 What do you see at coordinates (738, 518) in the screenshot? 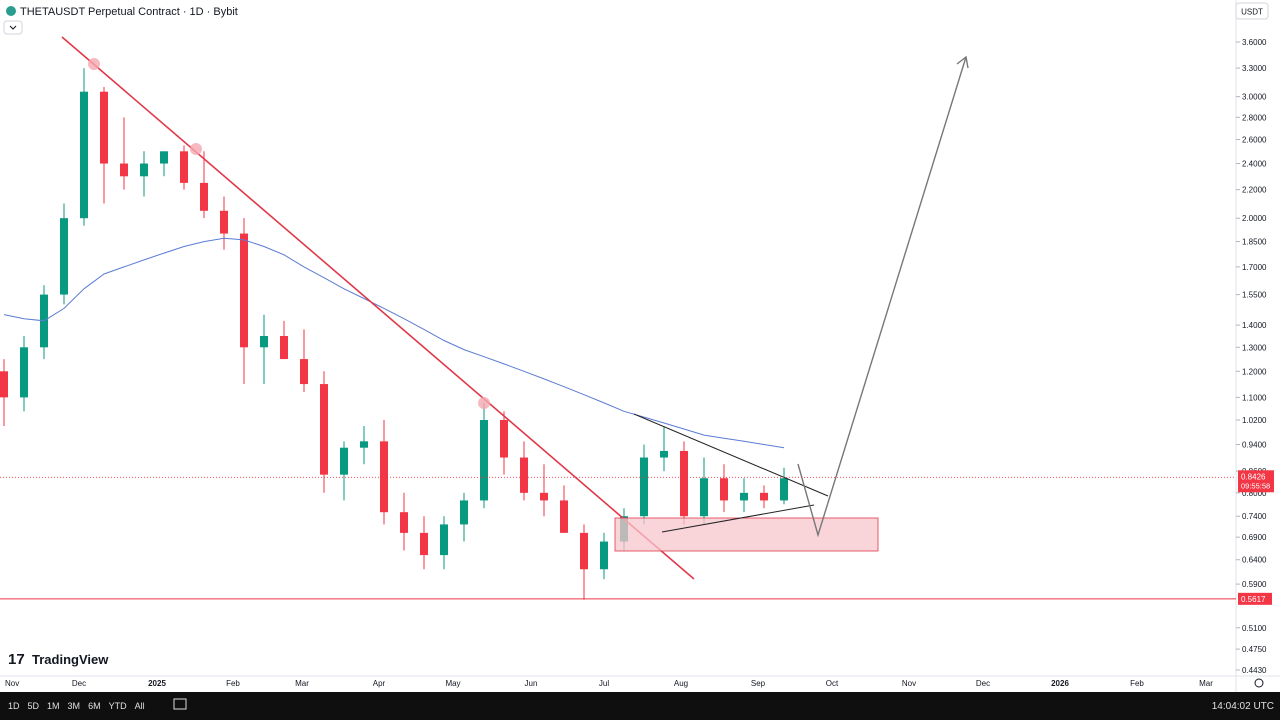
I see `triangle-lower` at bounding box center [738, 518].